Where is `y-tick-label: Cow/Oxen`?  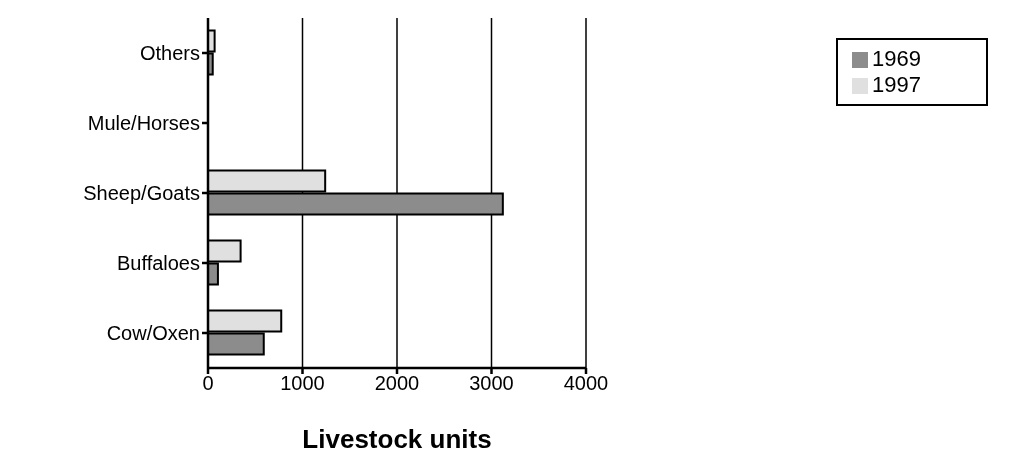 y-tick-label: Cow/Oxen is located at coordinates (153, 333).